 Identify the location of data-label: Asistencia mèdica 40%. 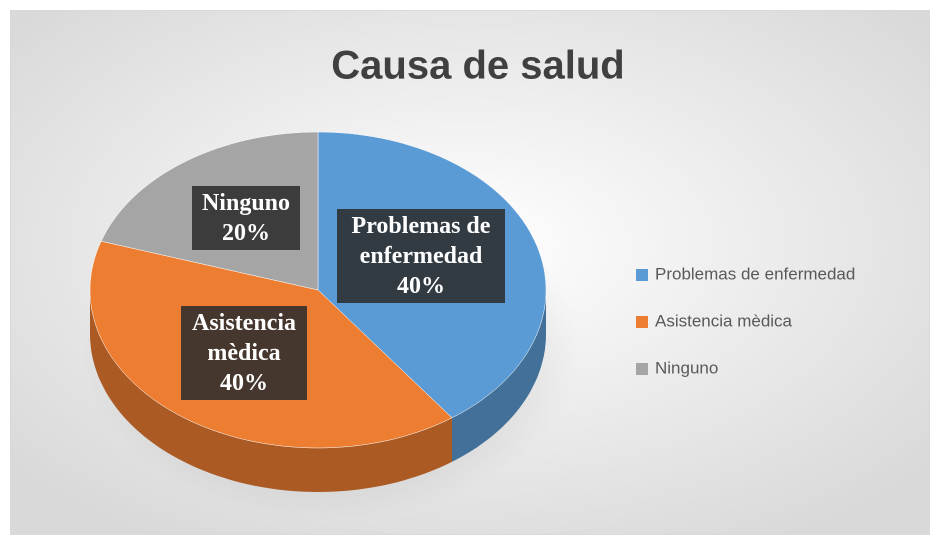
(244, 353).